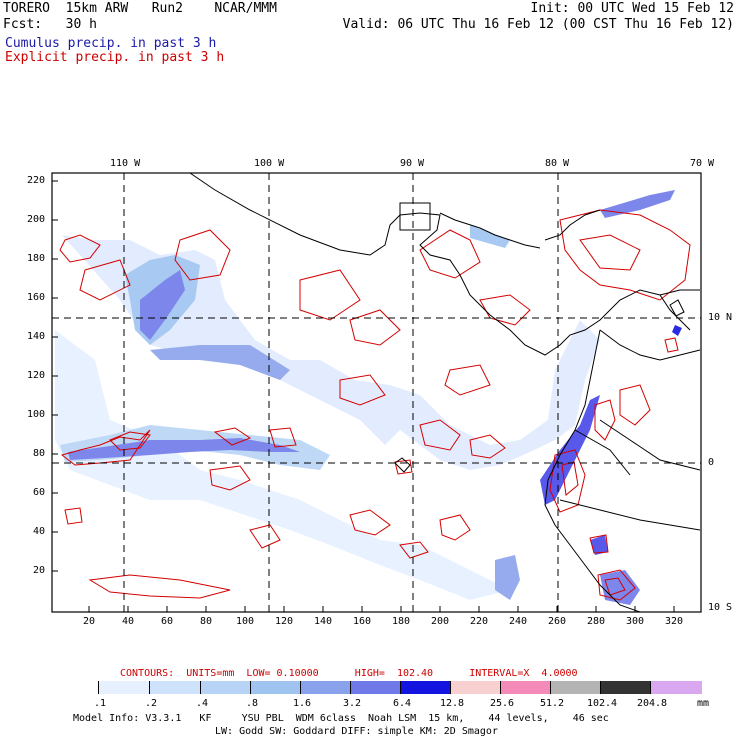 This screenshot has width=740, height=740. Describe the element at coordinates (440, 621) in the screenshot. I see `x-tick-label: 200` at that location.